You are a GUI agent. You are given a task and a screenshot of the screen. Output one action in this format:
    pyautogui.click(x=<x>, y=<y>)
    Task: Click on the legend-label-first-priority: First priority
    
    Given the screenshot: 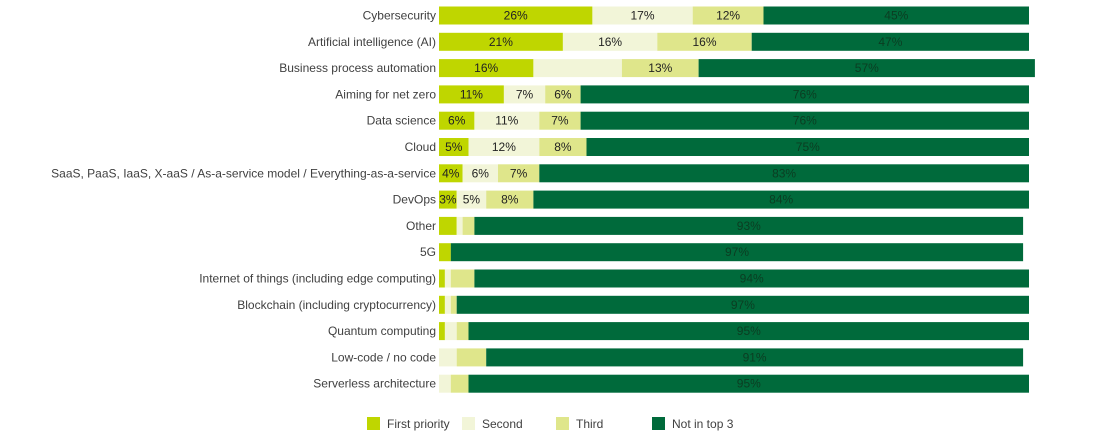 What is the action you would take?
    pyautogui.click(x=418, y=424)
    